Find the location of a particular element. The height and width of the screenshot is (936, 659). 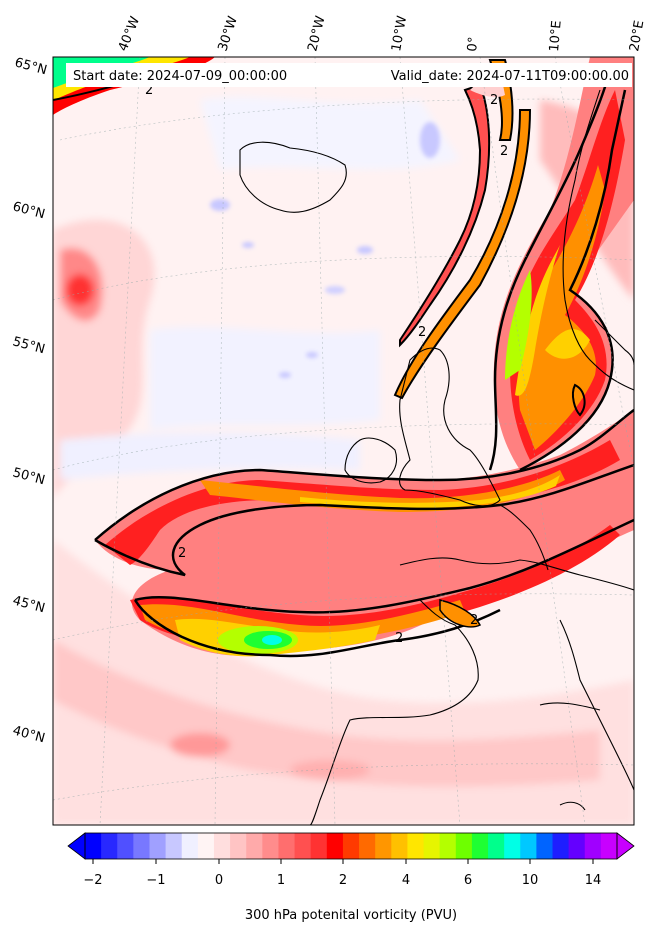

colorbar-tick-label: −1 is located at coordinates (155, 880).